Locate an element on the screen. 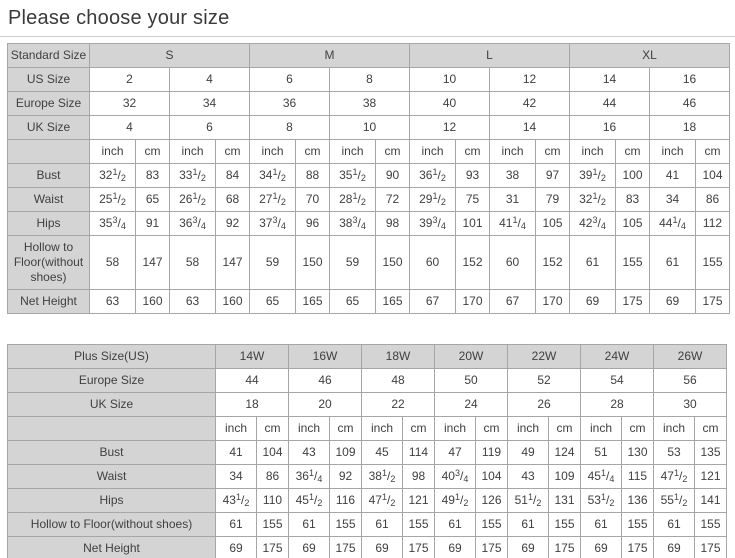 The width and height of the screenshot is (735, 558). measurement-cell: 451/4 is located at coordinates (601, 476).